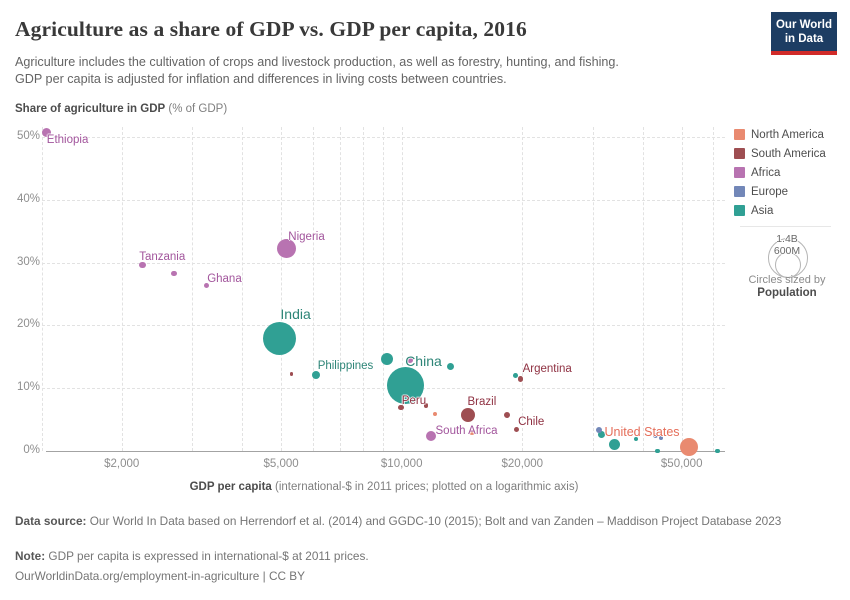 Image resolution: width=850 pixels, height=600 pixels. I want to click on y-tick-30: 30%, so click(28, 261).